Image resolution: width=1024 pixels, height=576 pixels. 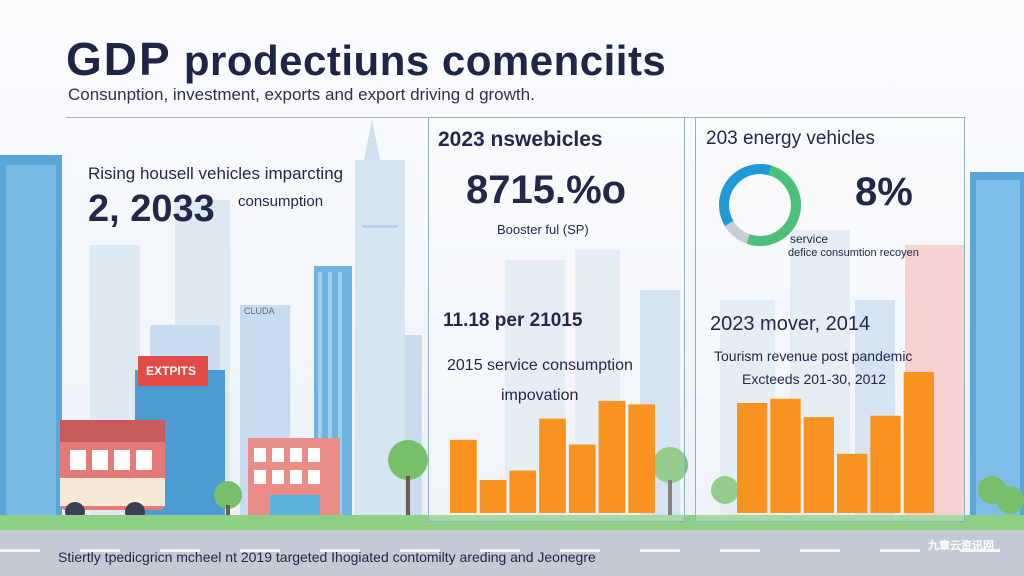 I want to click on watermark: 九章云资讯网, so click(x=961, y=546).